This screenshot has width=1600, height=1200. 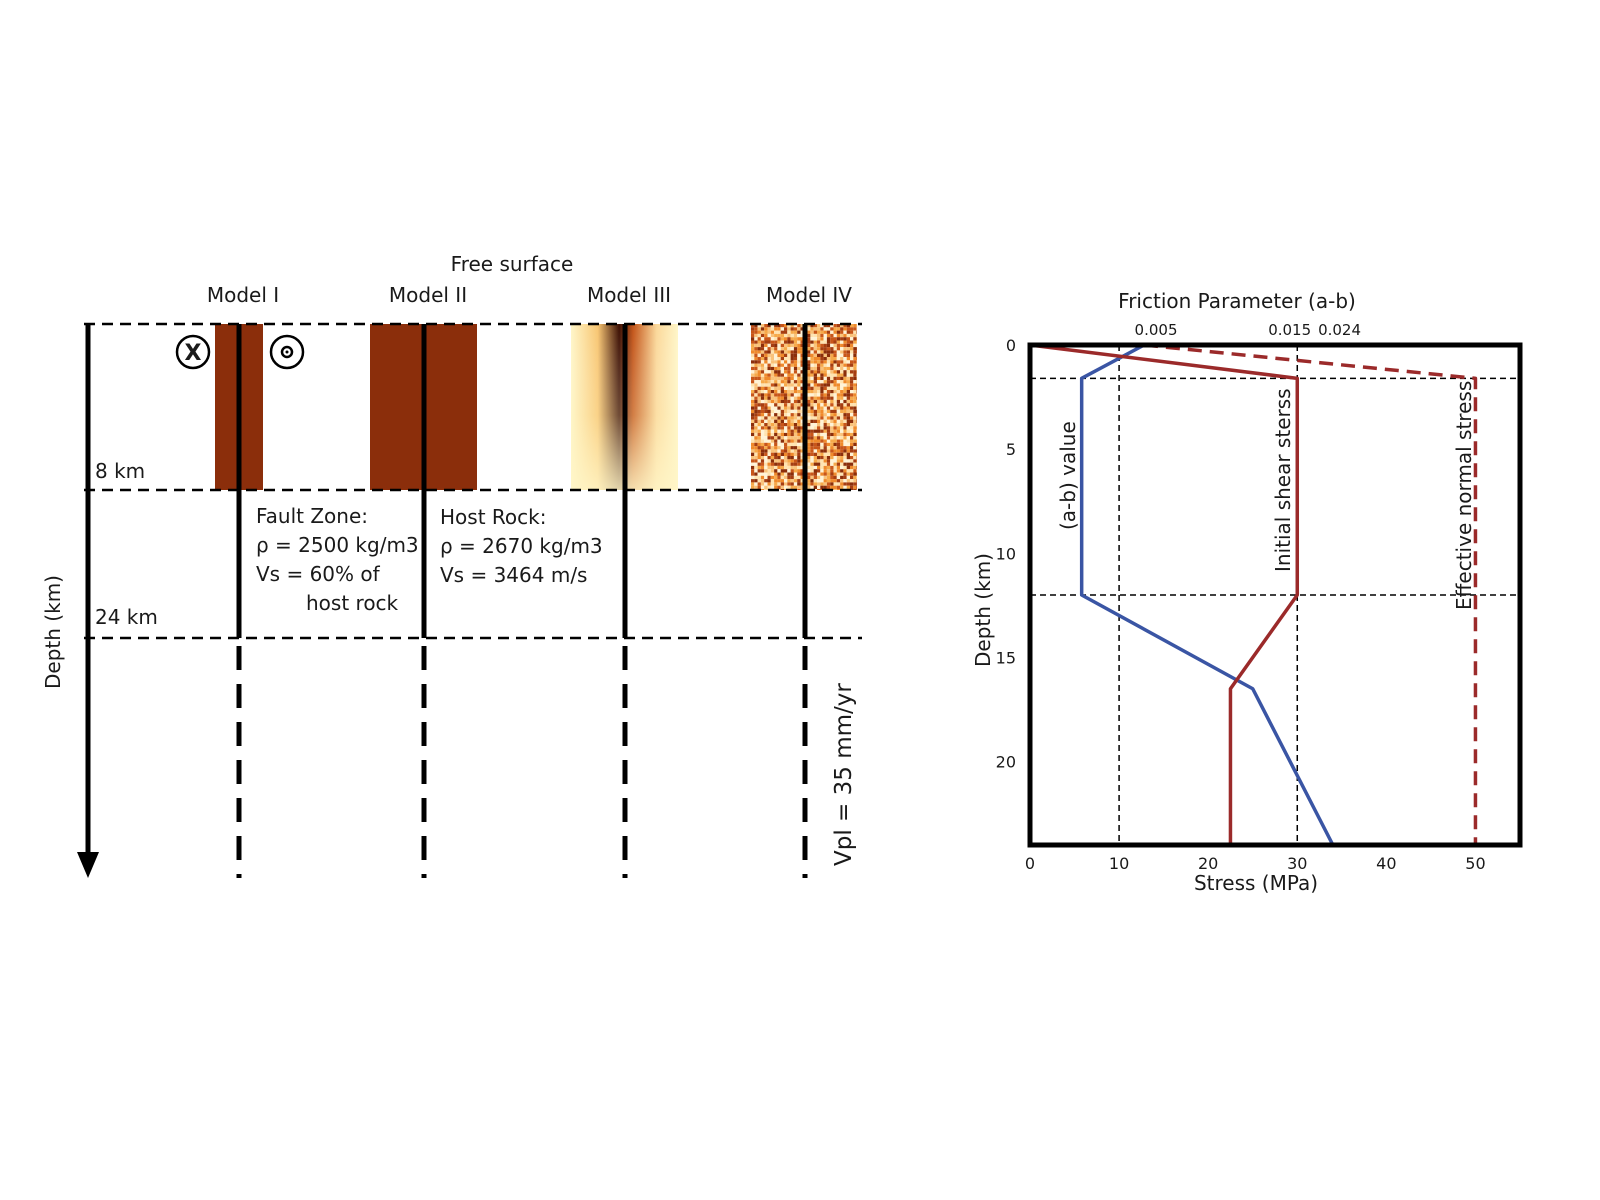 What do you see at coordinates (1255, 863) in the screenshot?
I see `x-ticks: 0 10 20 30 40 50` at bounding box center [1255, 863].